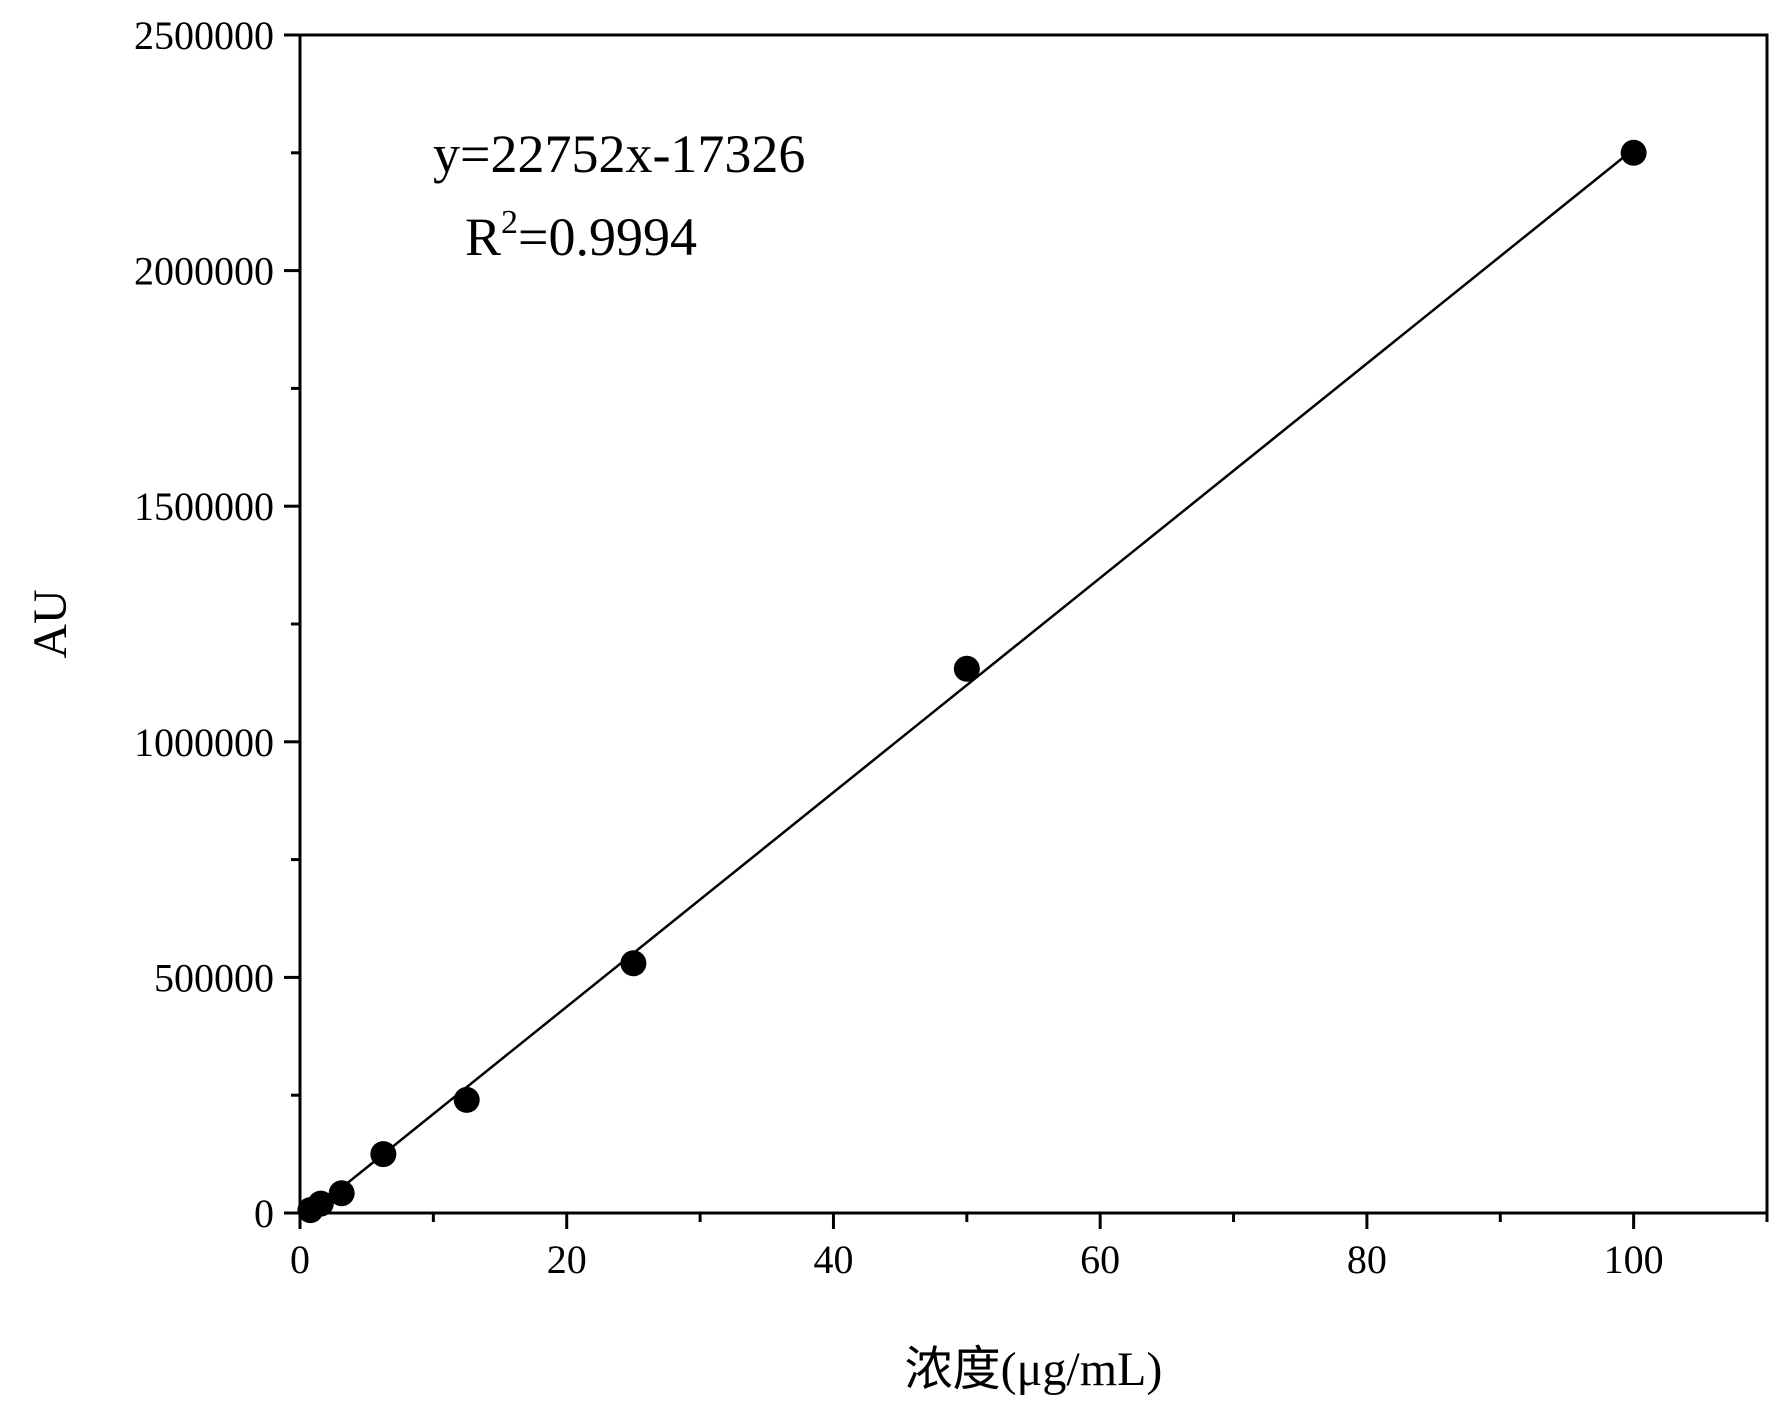 This screenshot has height=1403, width=1771. I want to click on r-squared-annotation: R2=0.9994, so click(581, 235).